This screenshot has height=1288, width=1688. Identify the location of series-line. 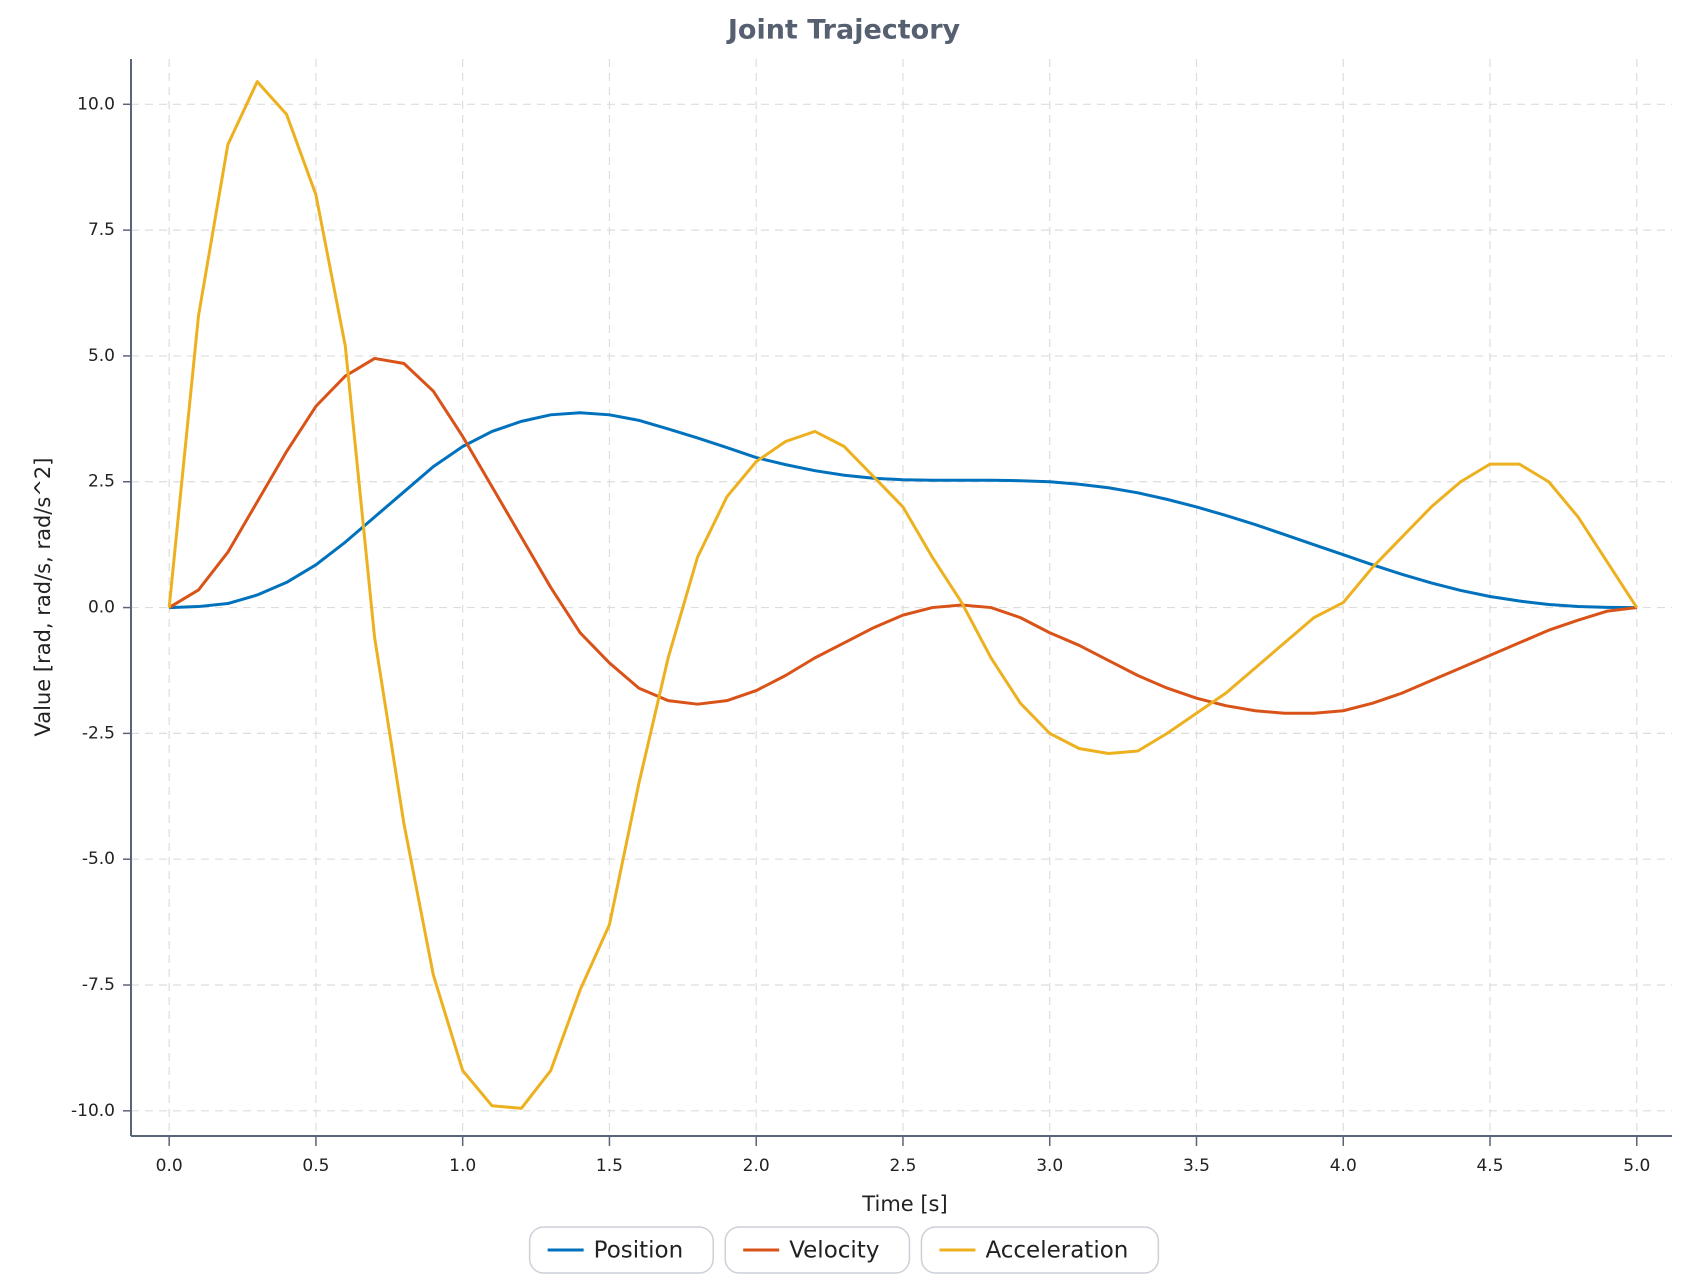
(903, 510).